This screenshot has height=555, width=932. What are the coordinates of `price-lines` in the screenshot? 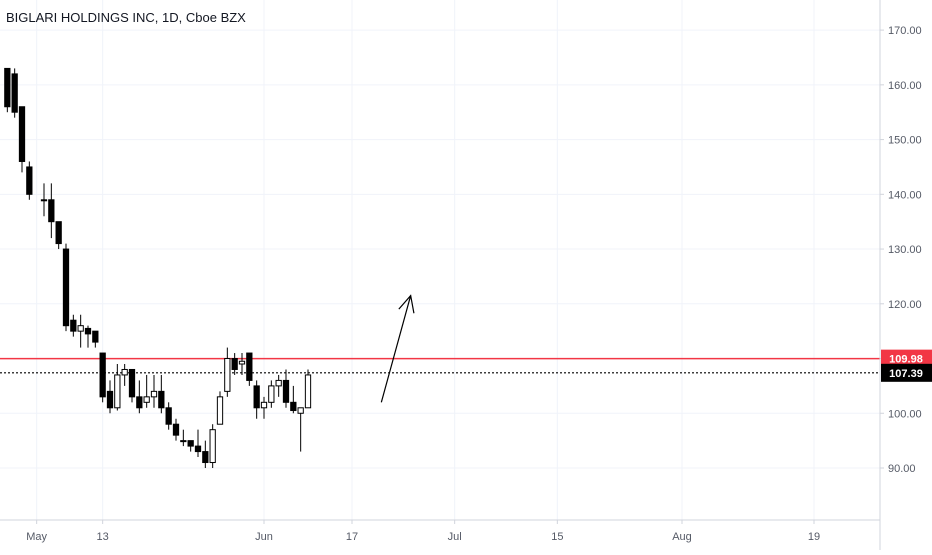 It's located at (440, 365).